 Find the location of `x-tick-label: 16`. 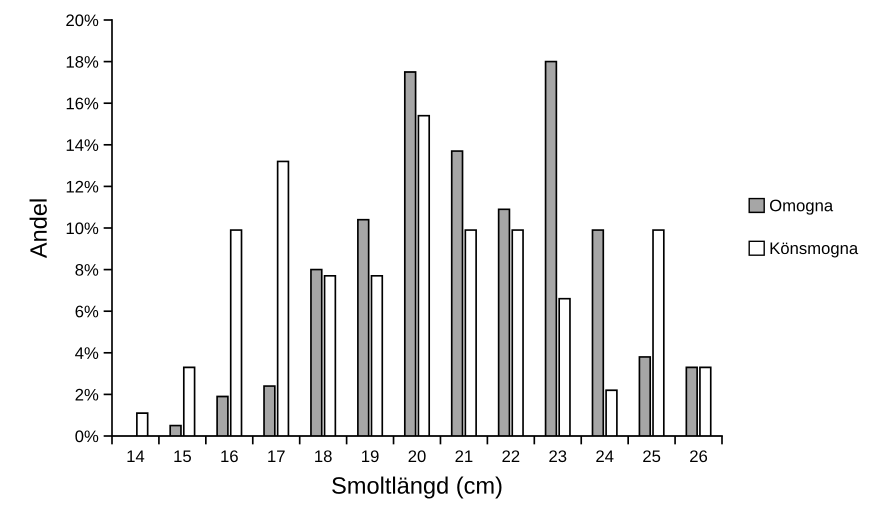

x-tick-label: 16 is located at coordinates (229, 456).